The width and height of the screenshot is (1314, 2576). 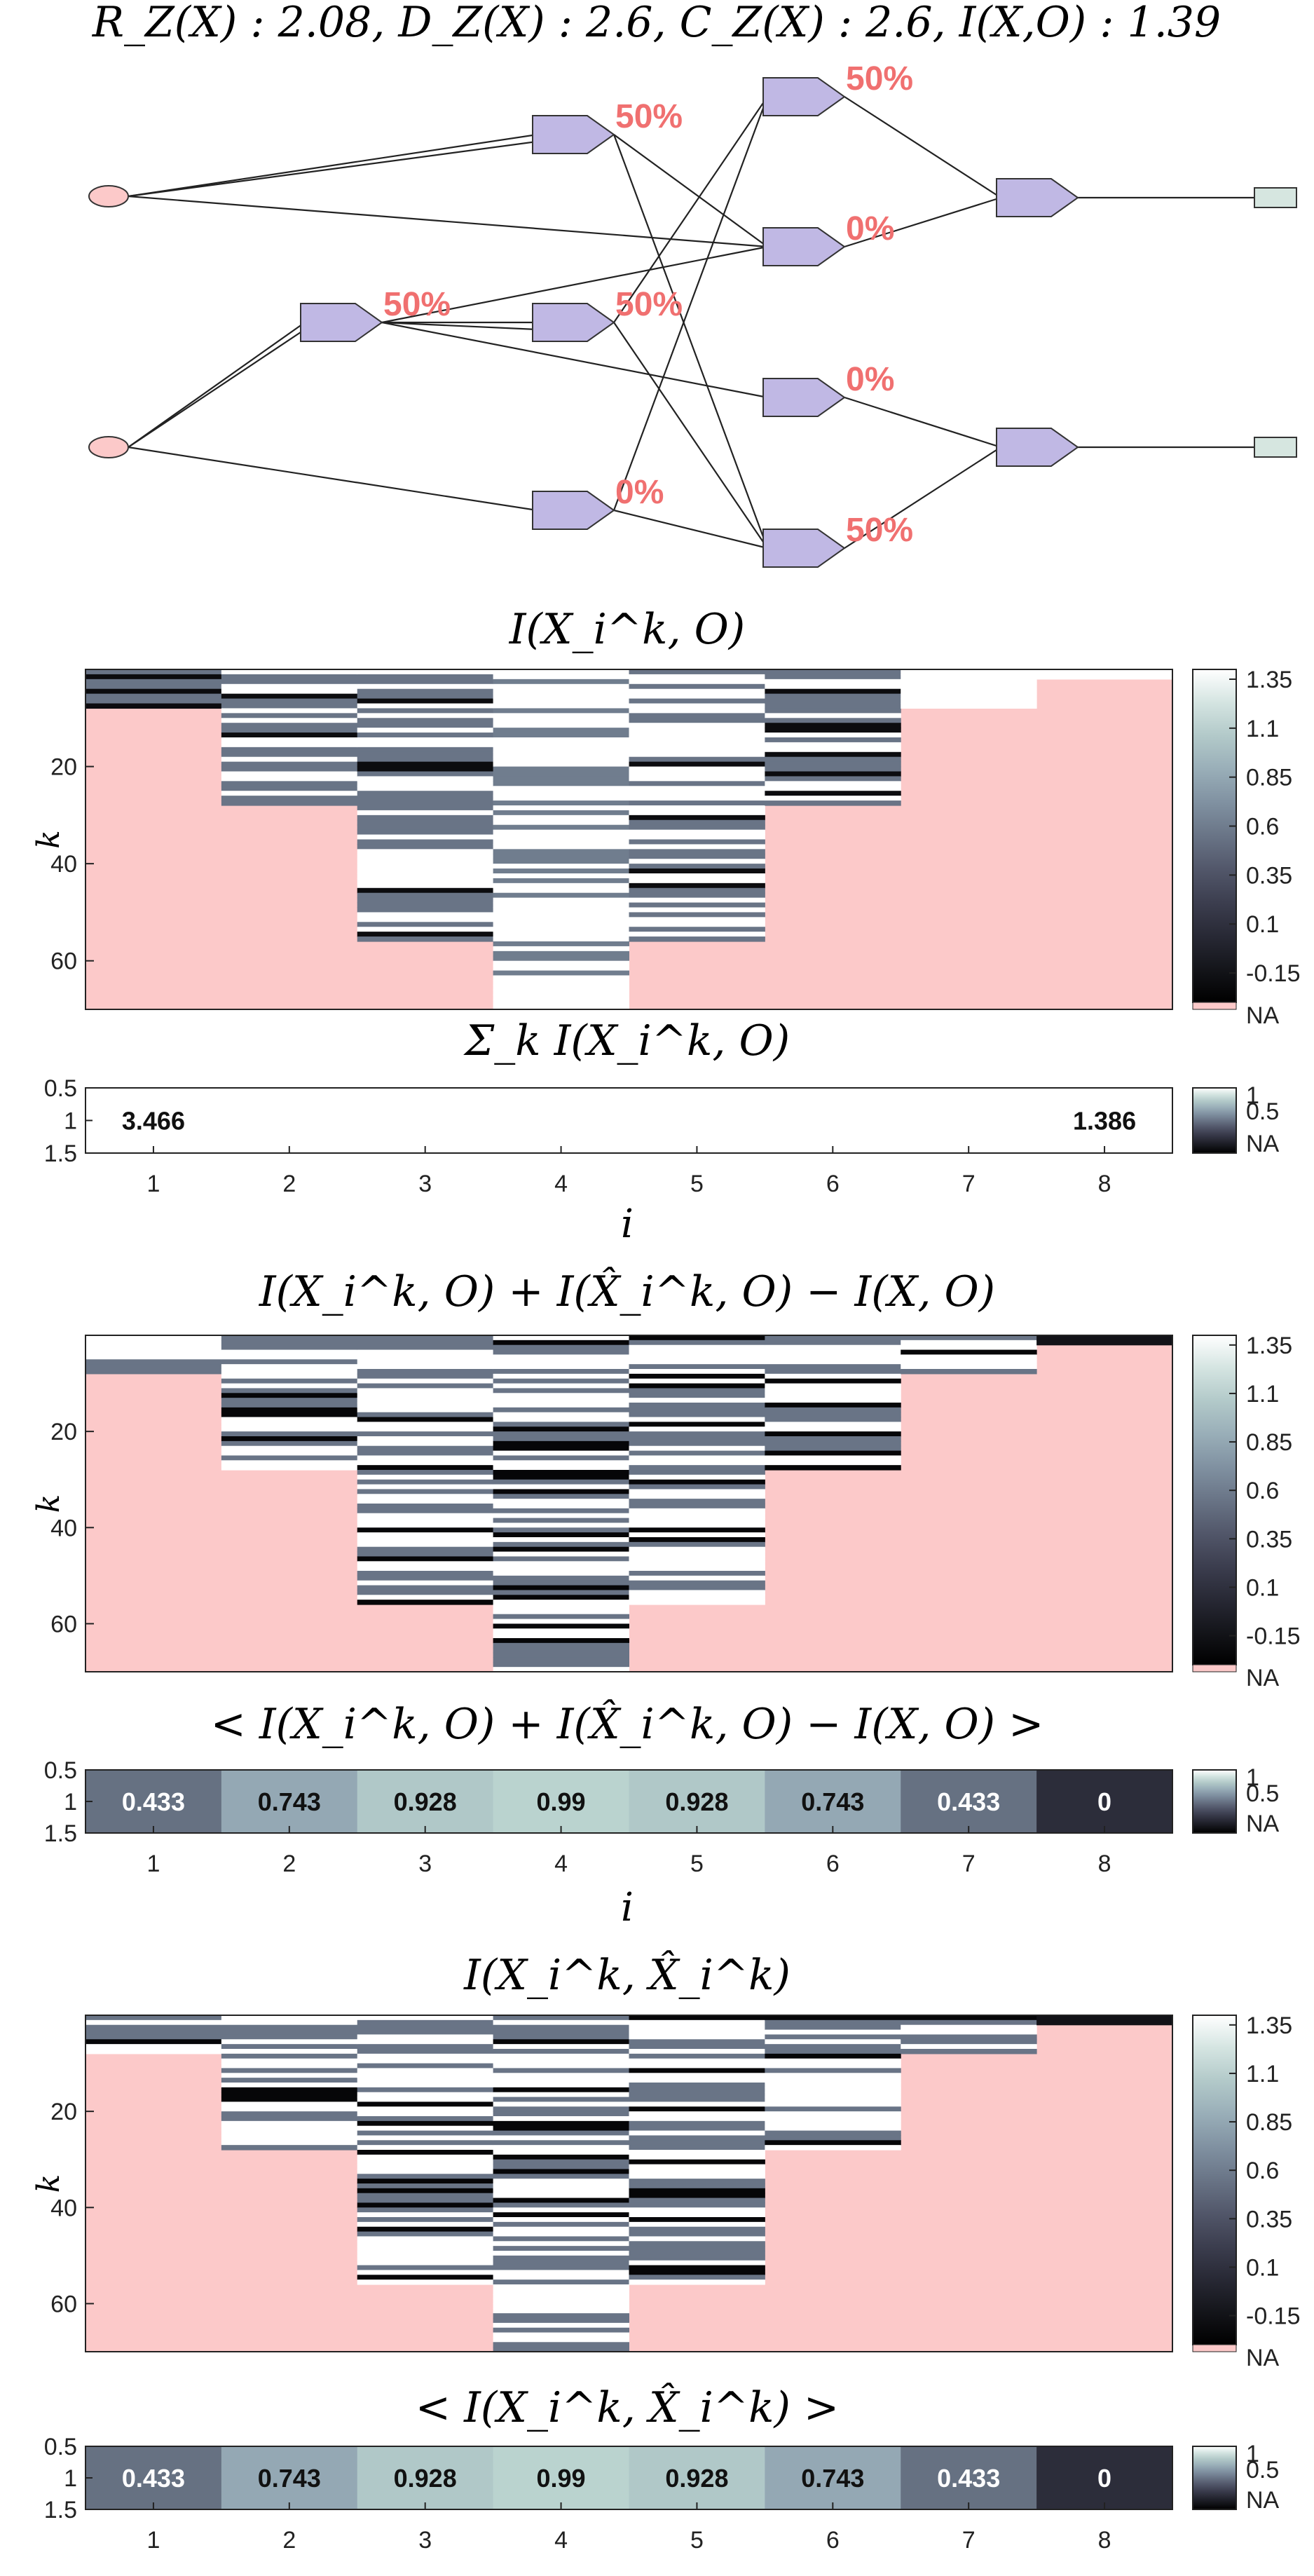 I want to click on strip-cell-value: 0.99, so click(x=561, y=2478).